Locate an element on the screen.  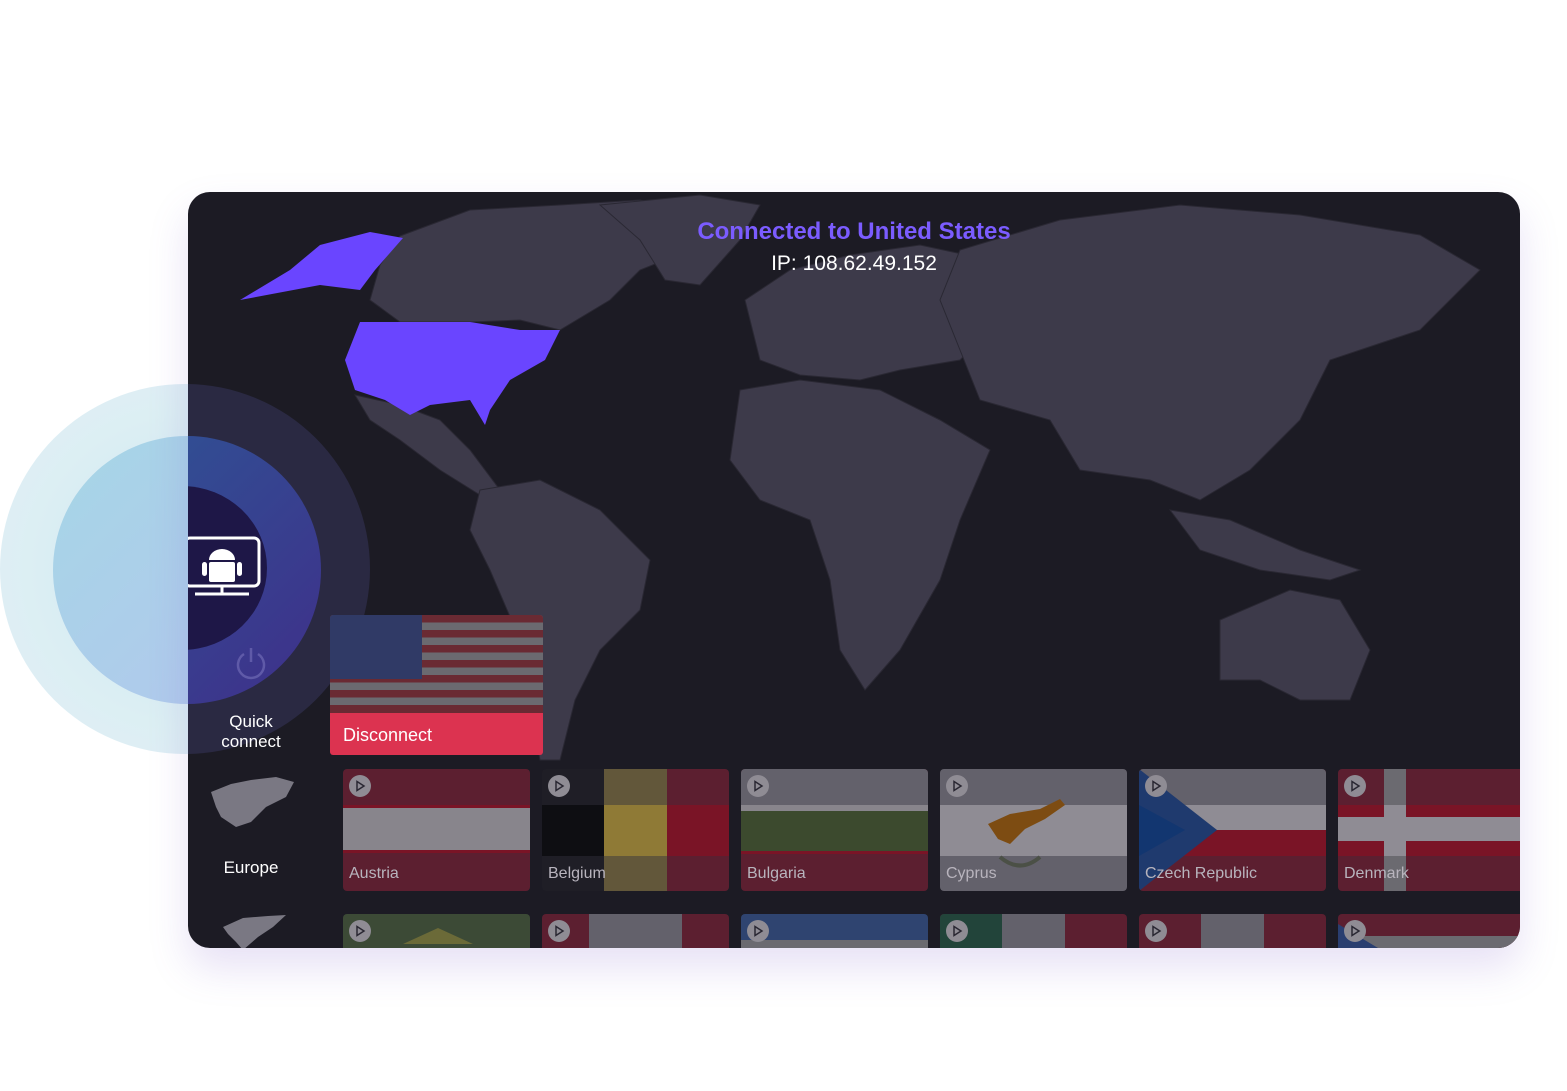
country-name: Czech Republic is located at coordinates (1201, 873).